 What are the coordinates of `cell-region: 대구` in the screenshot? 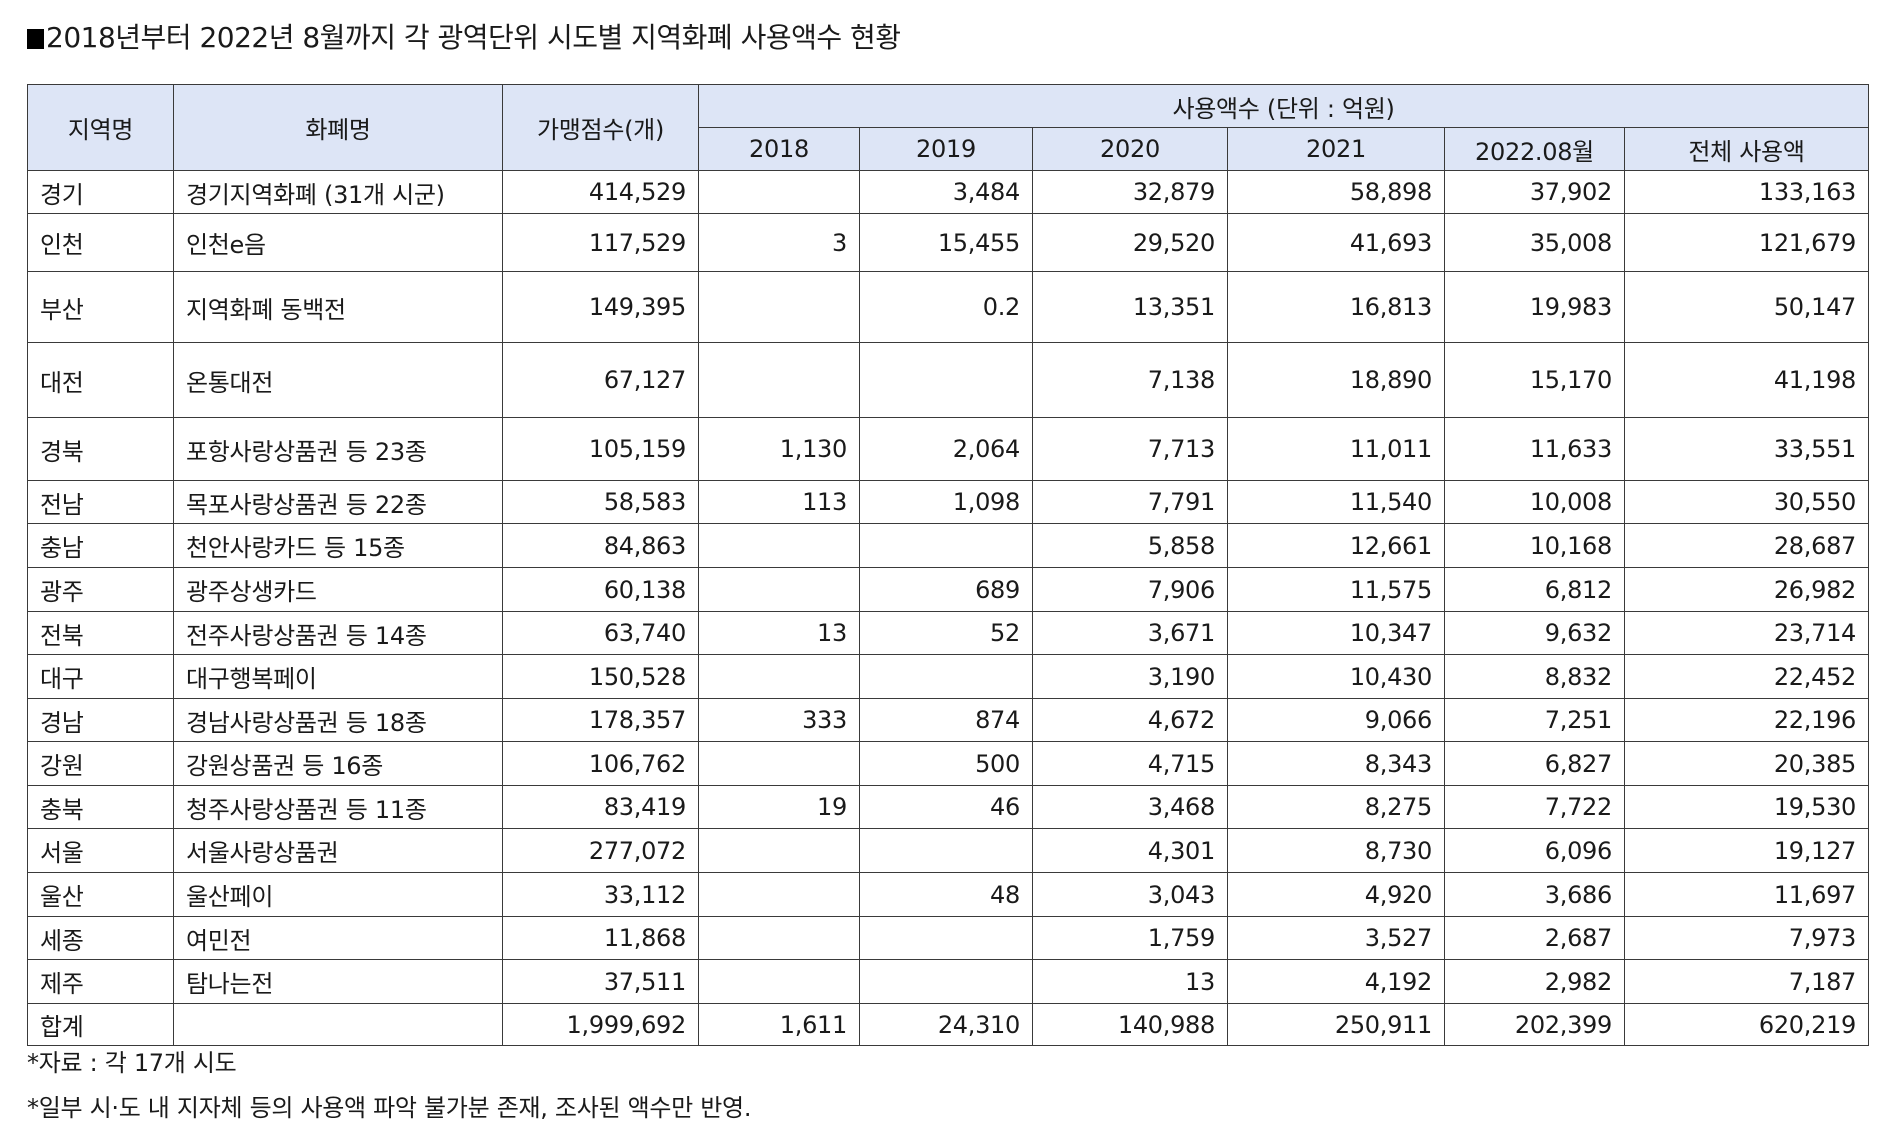 It's located at (100, 676).